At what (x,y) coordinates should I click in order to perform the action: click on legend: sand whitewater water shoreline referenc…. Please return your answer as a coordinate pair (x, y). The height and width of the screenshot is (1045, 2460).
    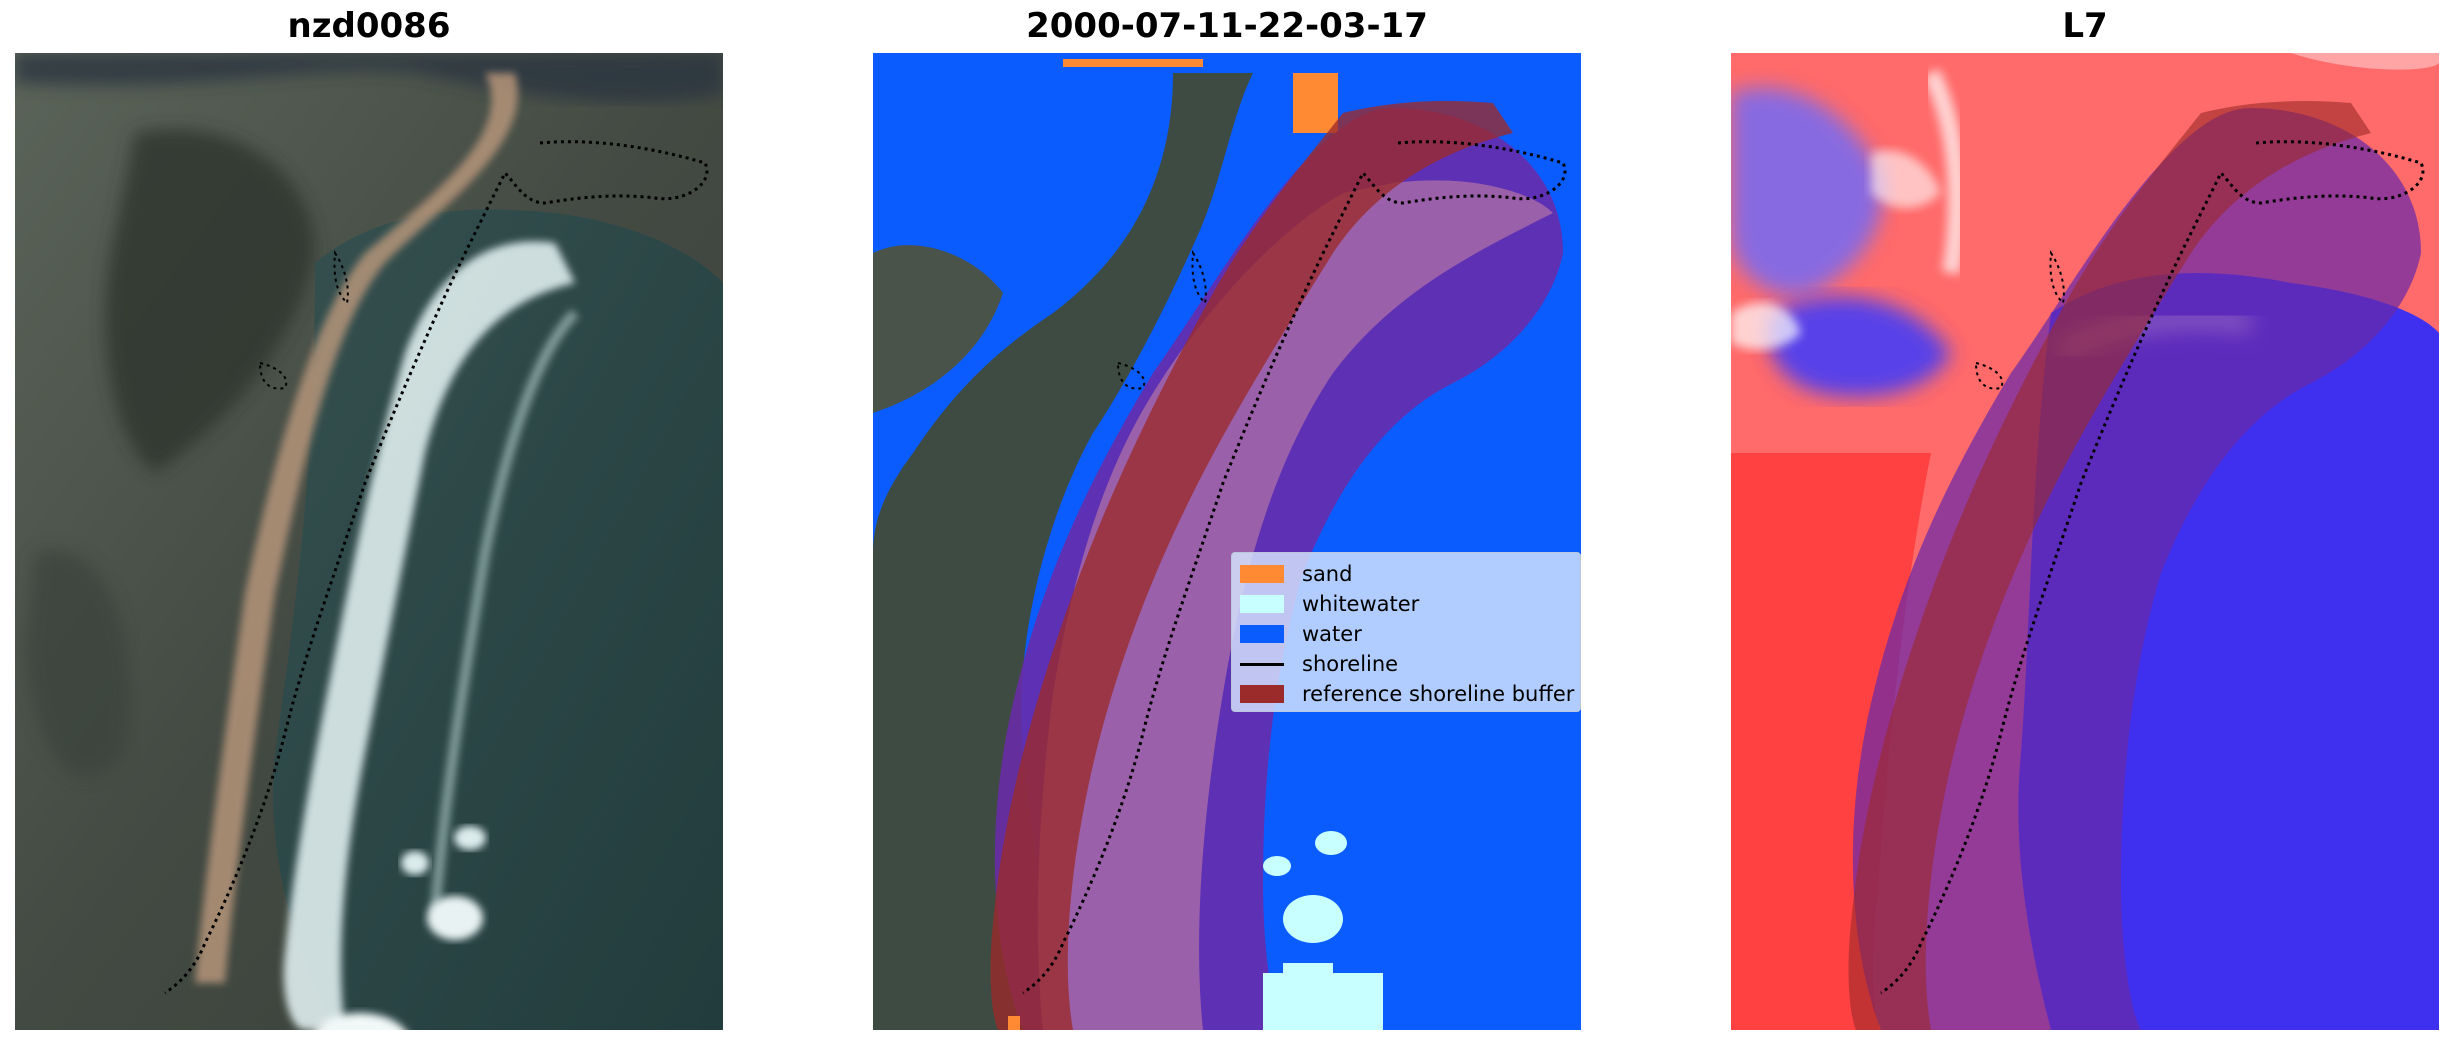
    Looking at the image, I should click on (1406, 632).